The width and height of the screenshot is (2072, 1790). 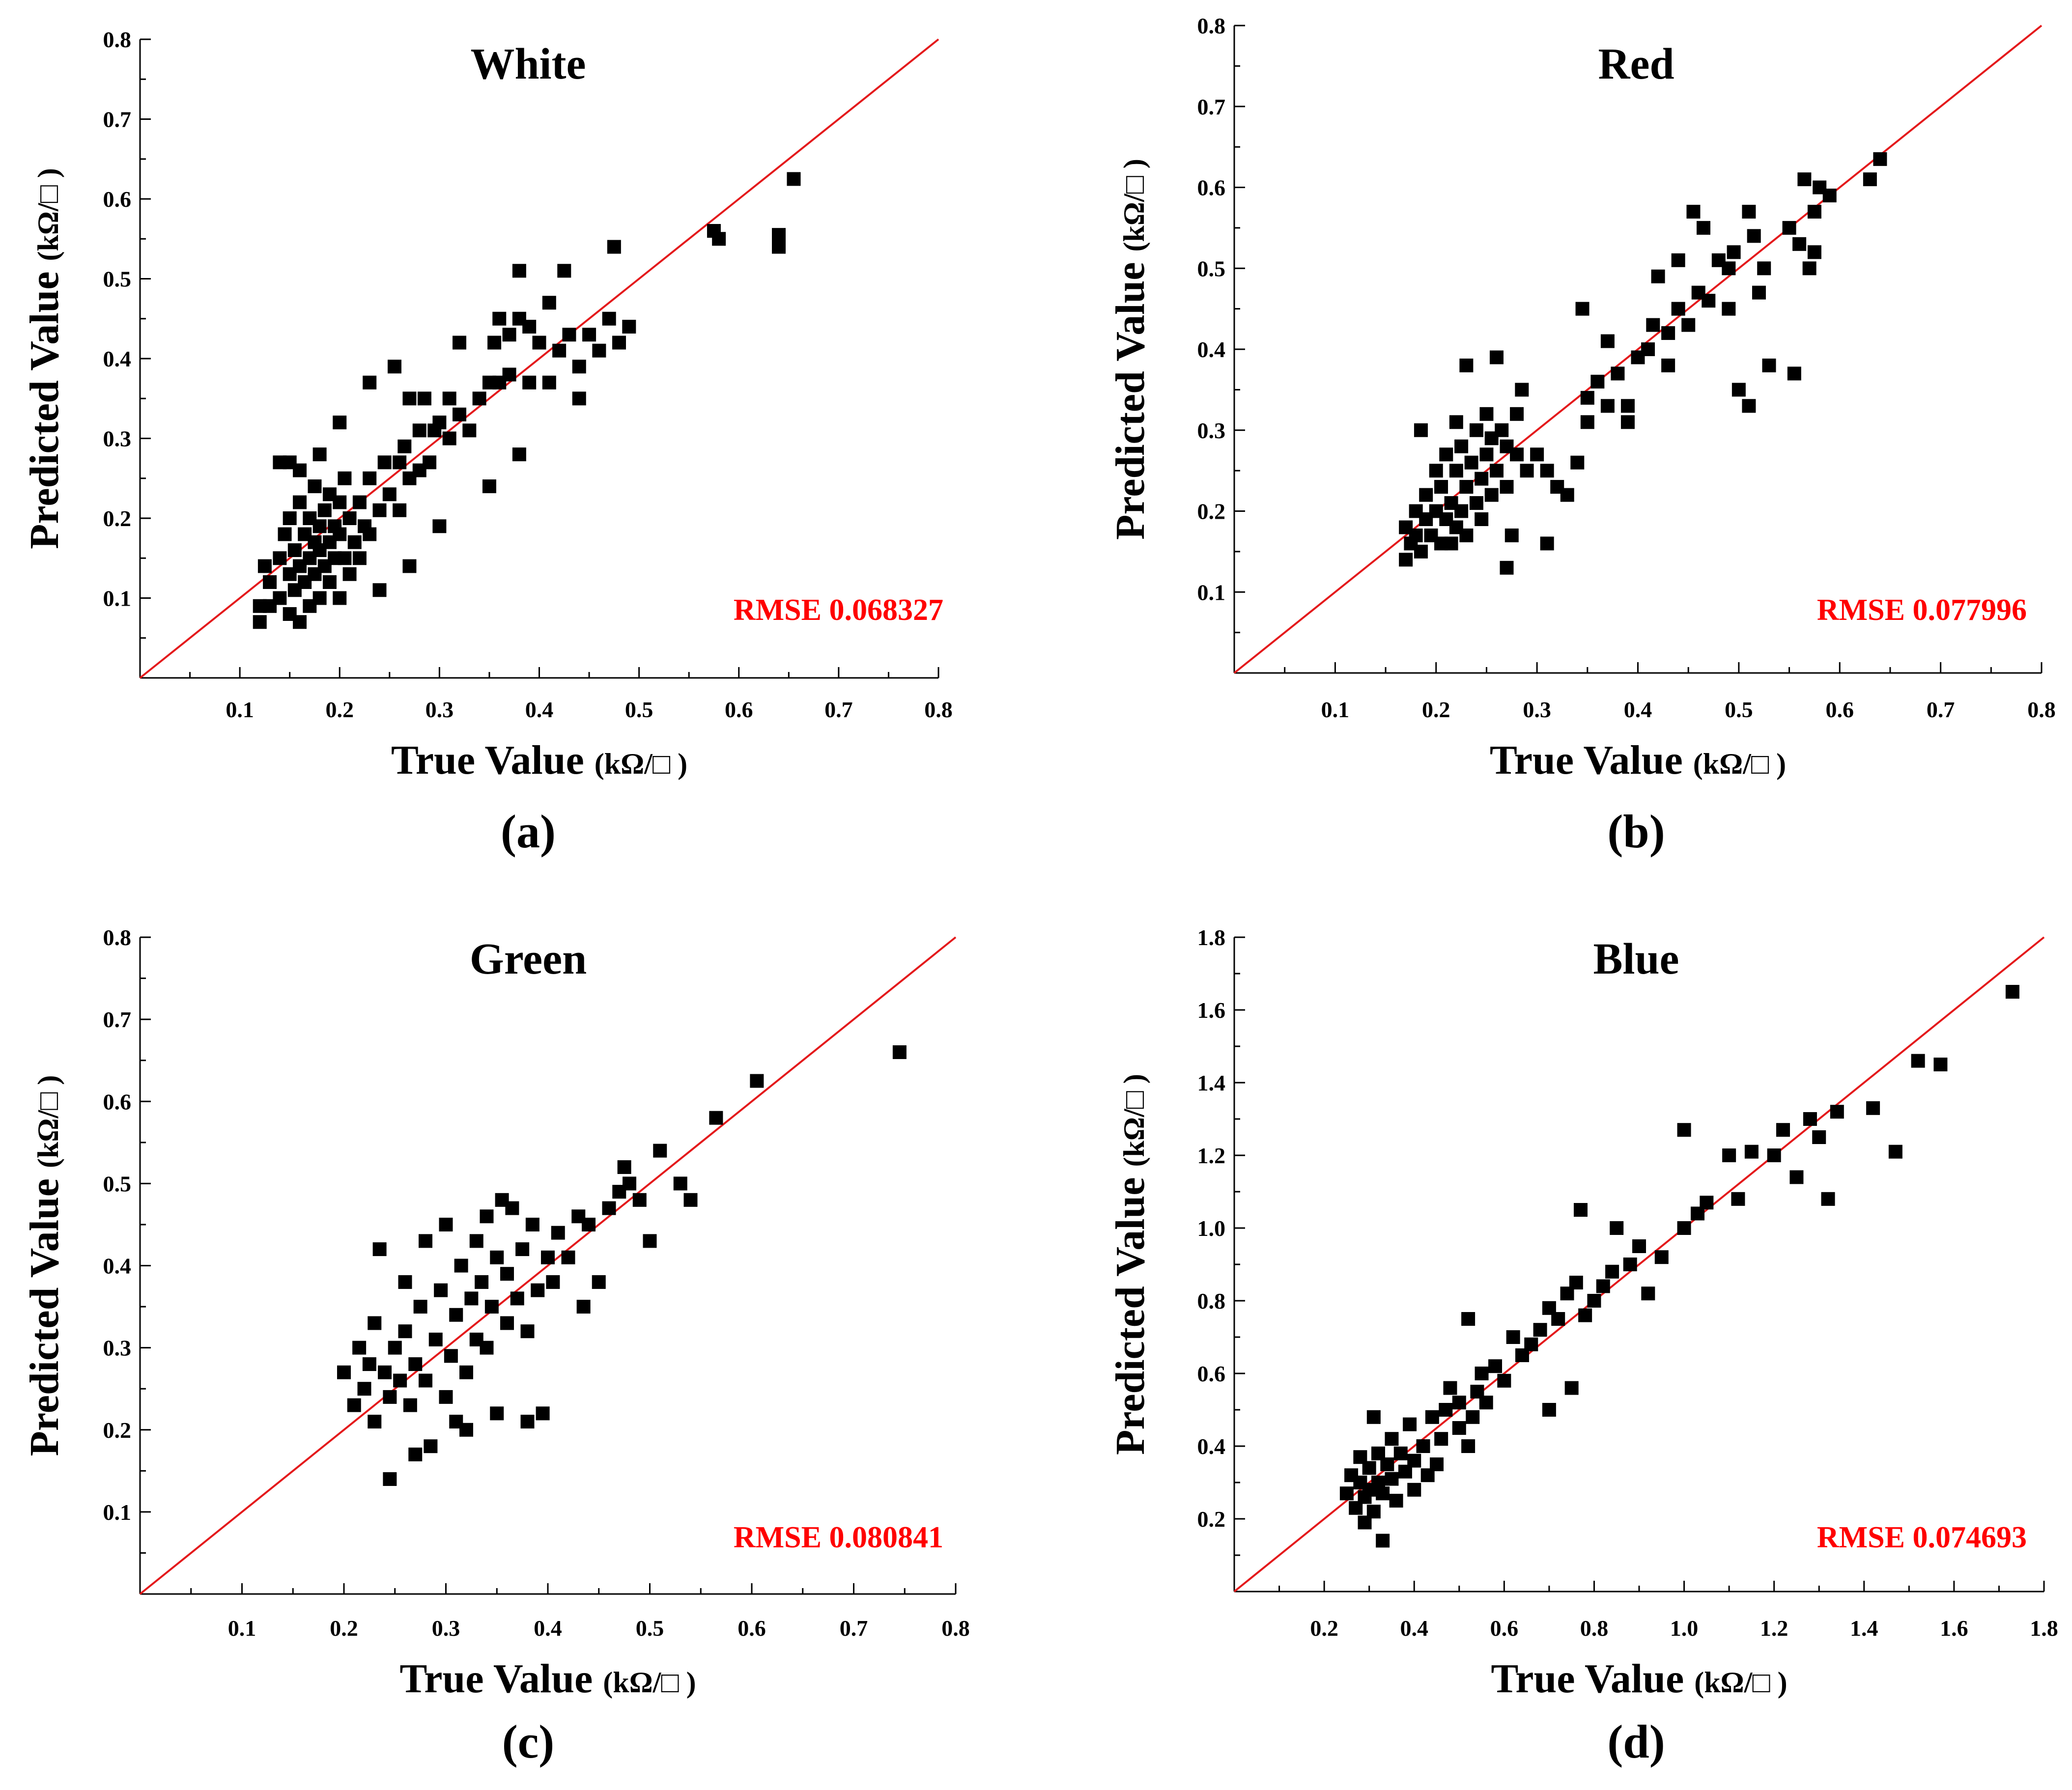 I want to click on x-tick-label: 1.6, so click(x=1954, y=1628).